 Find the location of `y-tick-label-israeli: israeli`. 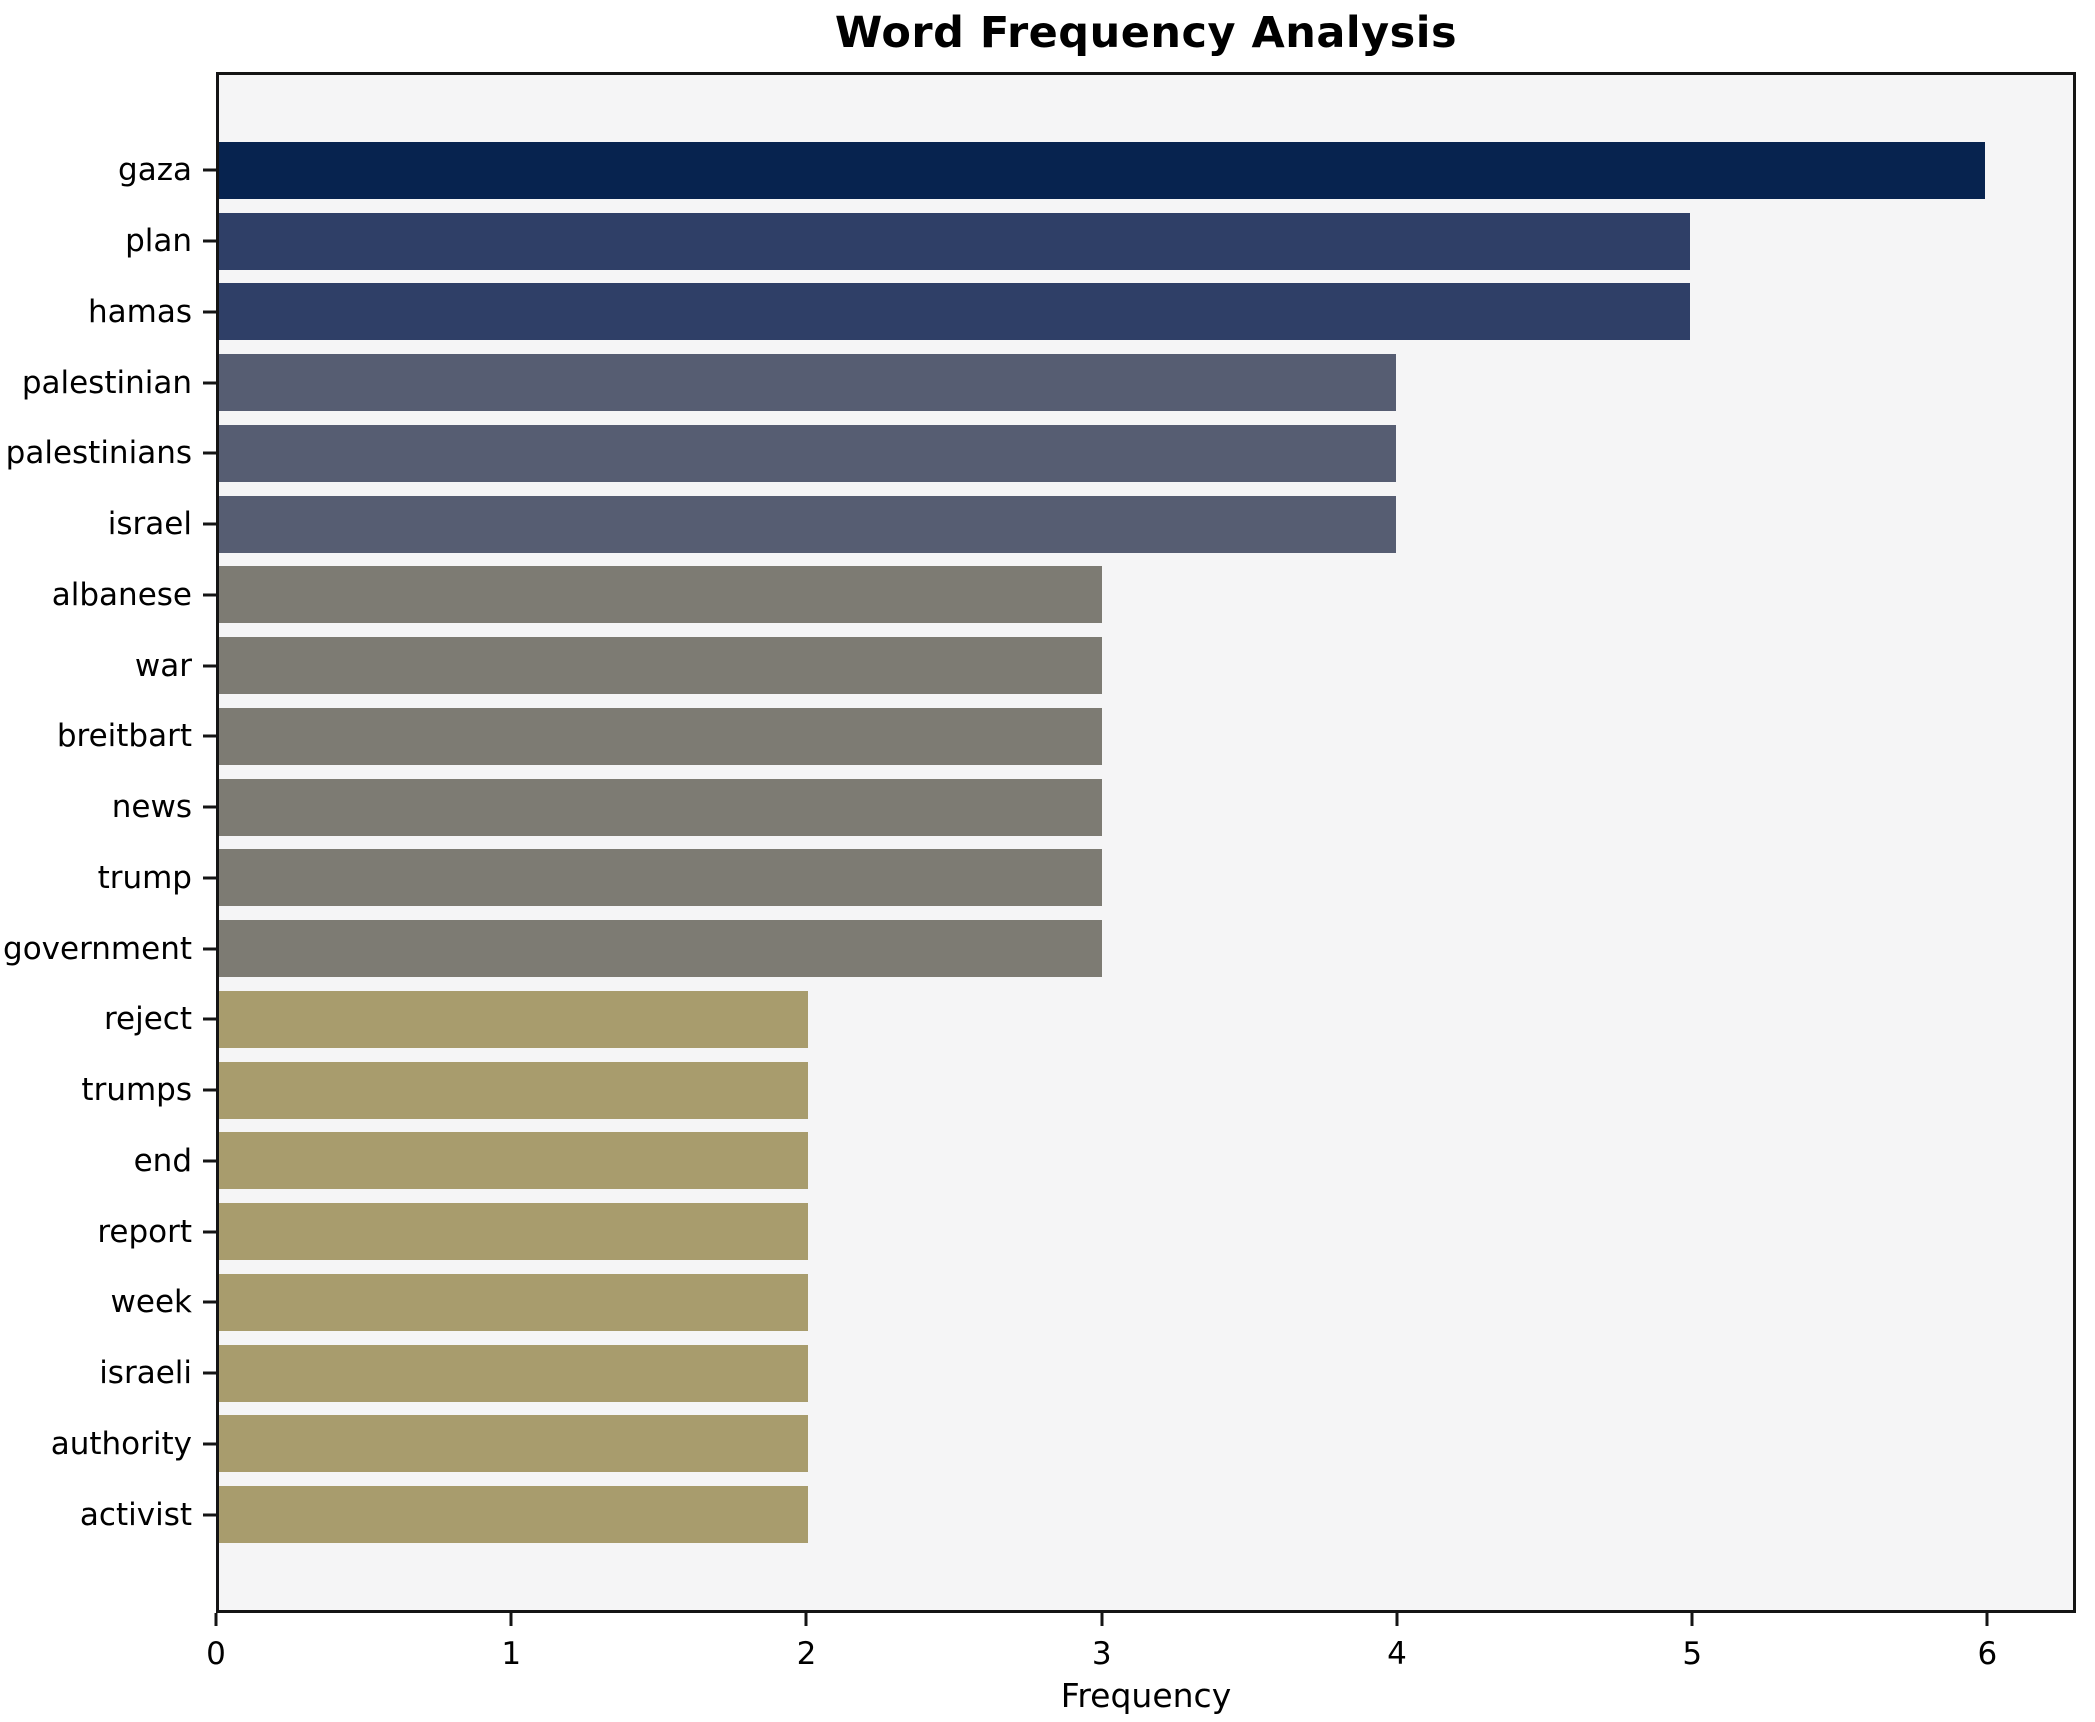

y-tick-label-israeli: israeli is located at coordinates (145, 1373).